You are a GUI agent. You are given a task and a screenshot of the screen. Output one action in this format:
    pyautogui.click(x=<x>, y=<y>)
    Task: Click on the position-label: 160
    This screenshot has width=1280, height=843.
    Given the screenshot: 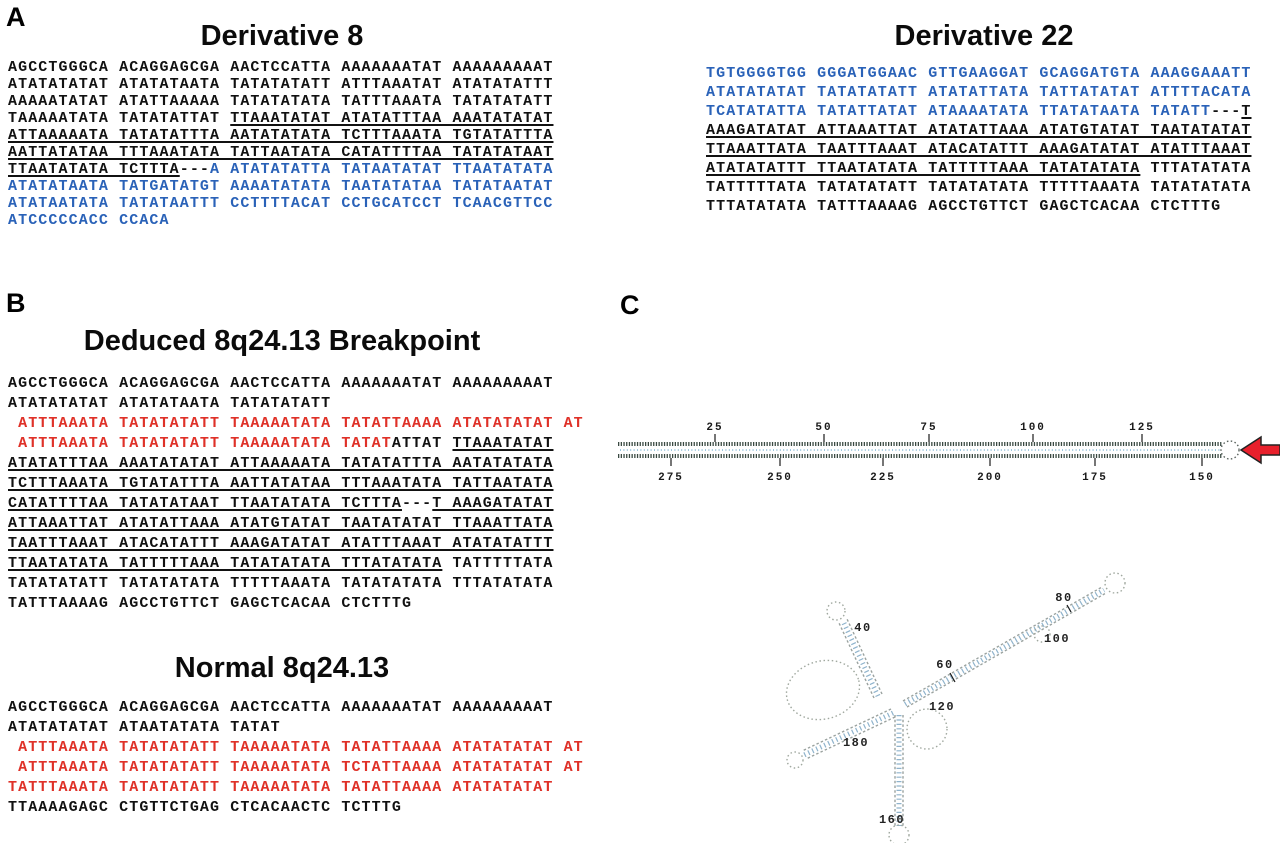 What is the action you would take?
    pyautogui.click(x=892, y=820)
    